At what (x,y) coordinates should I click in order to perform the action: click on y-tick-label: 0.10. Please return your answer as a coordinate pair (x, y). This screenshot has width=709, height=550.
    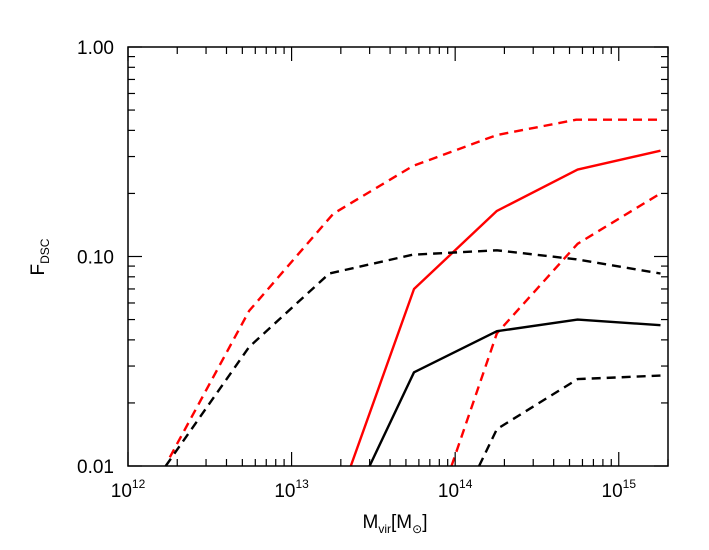
    Looking at the image, I should click on (95, 258).